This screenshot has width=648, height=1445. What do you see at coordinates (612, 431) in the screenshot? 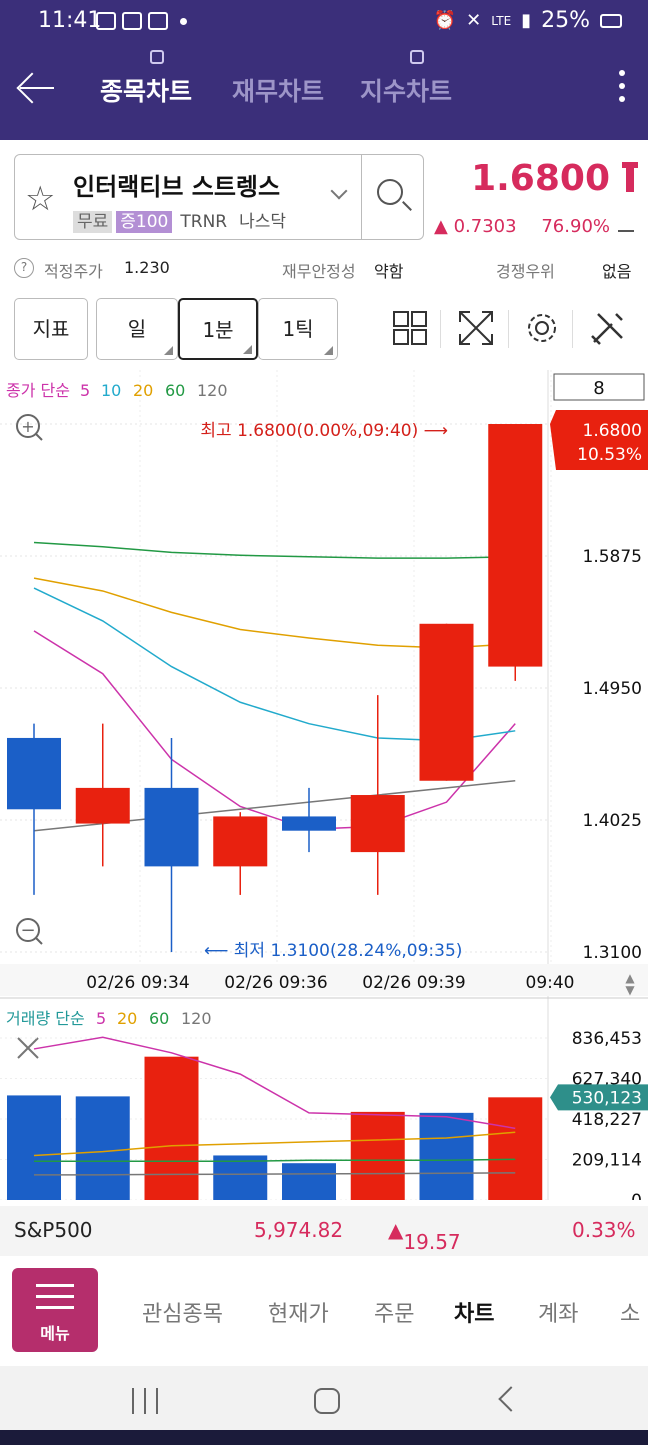
I see `last-price-label: 1.6800` at bounding box center [612, 431].